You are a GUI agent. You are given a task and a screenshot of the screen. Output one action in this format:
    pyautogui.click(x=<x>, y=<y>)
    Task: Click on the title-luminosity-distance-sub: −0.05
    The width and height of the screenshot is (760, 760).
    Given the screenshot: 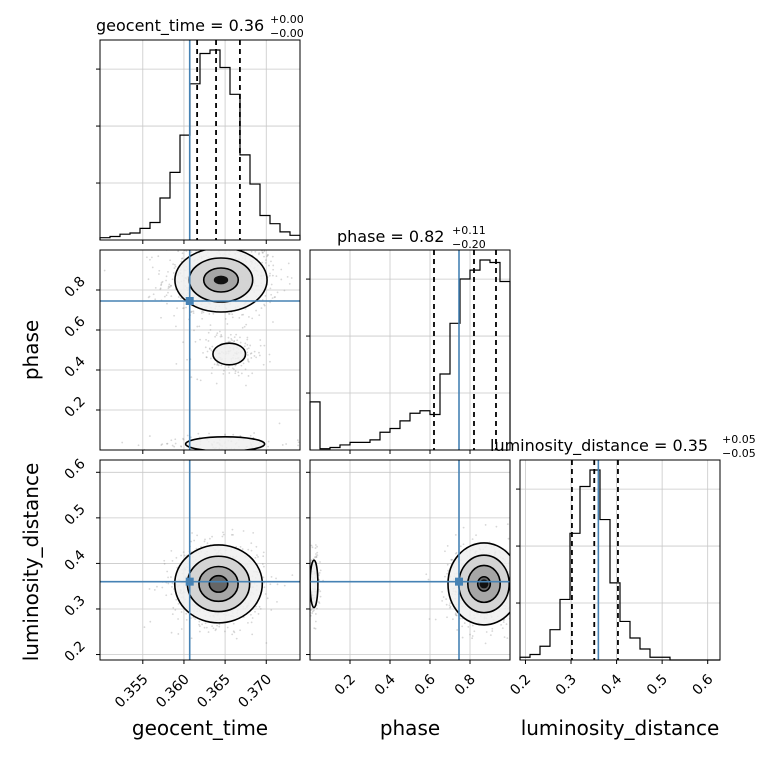 What is the action you would take?
    pyautogui.click(x=739, y=453)
    